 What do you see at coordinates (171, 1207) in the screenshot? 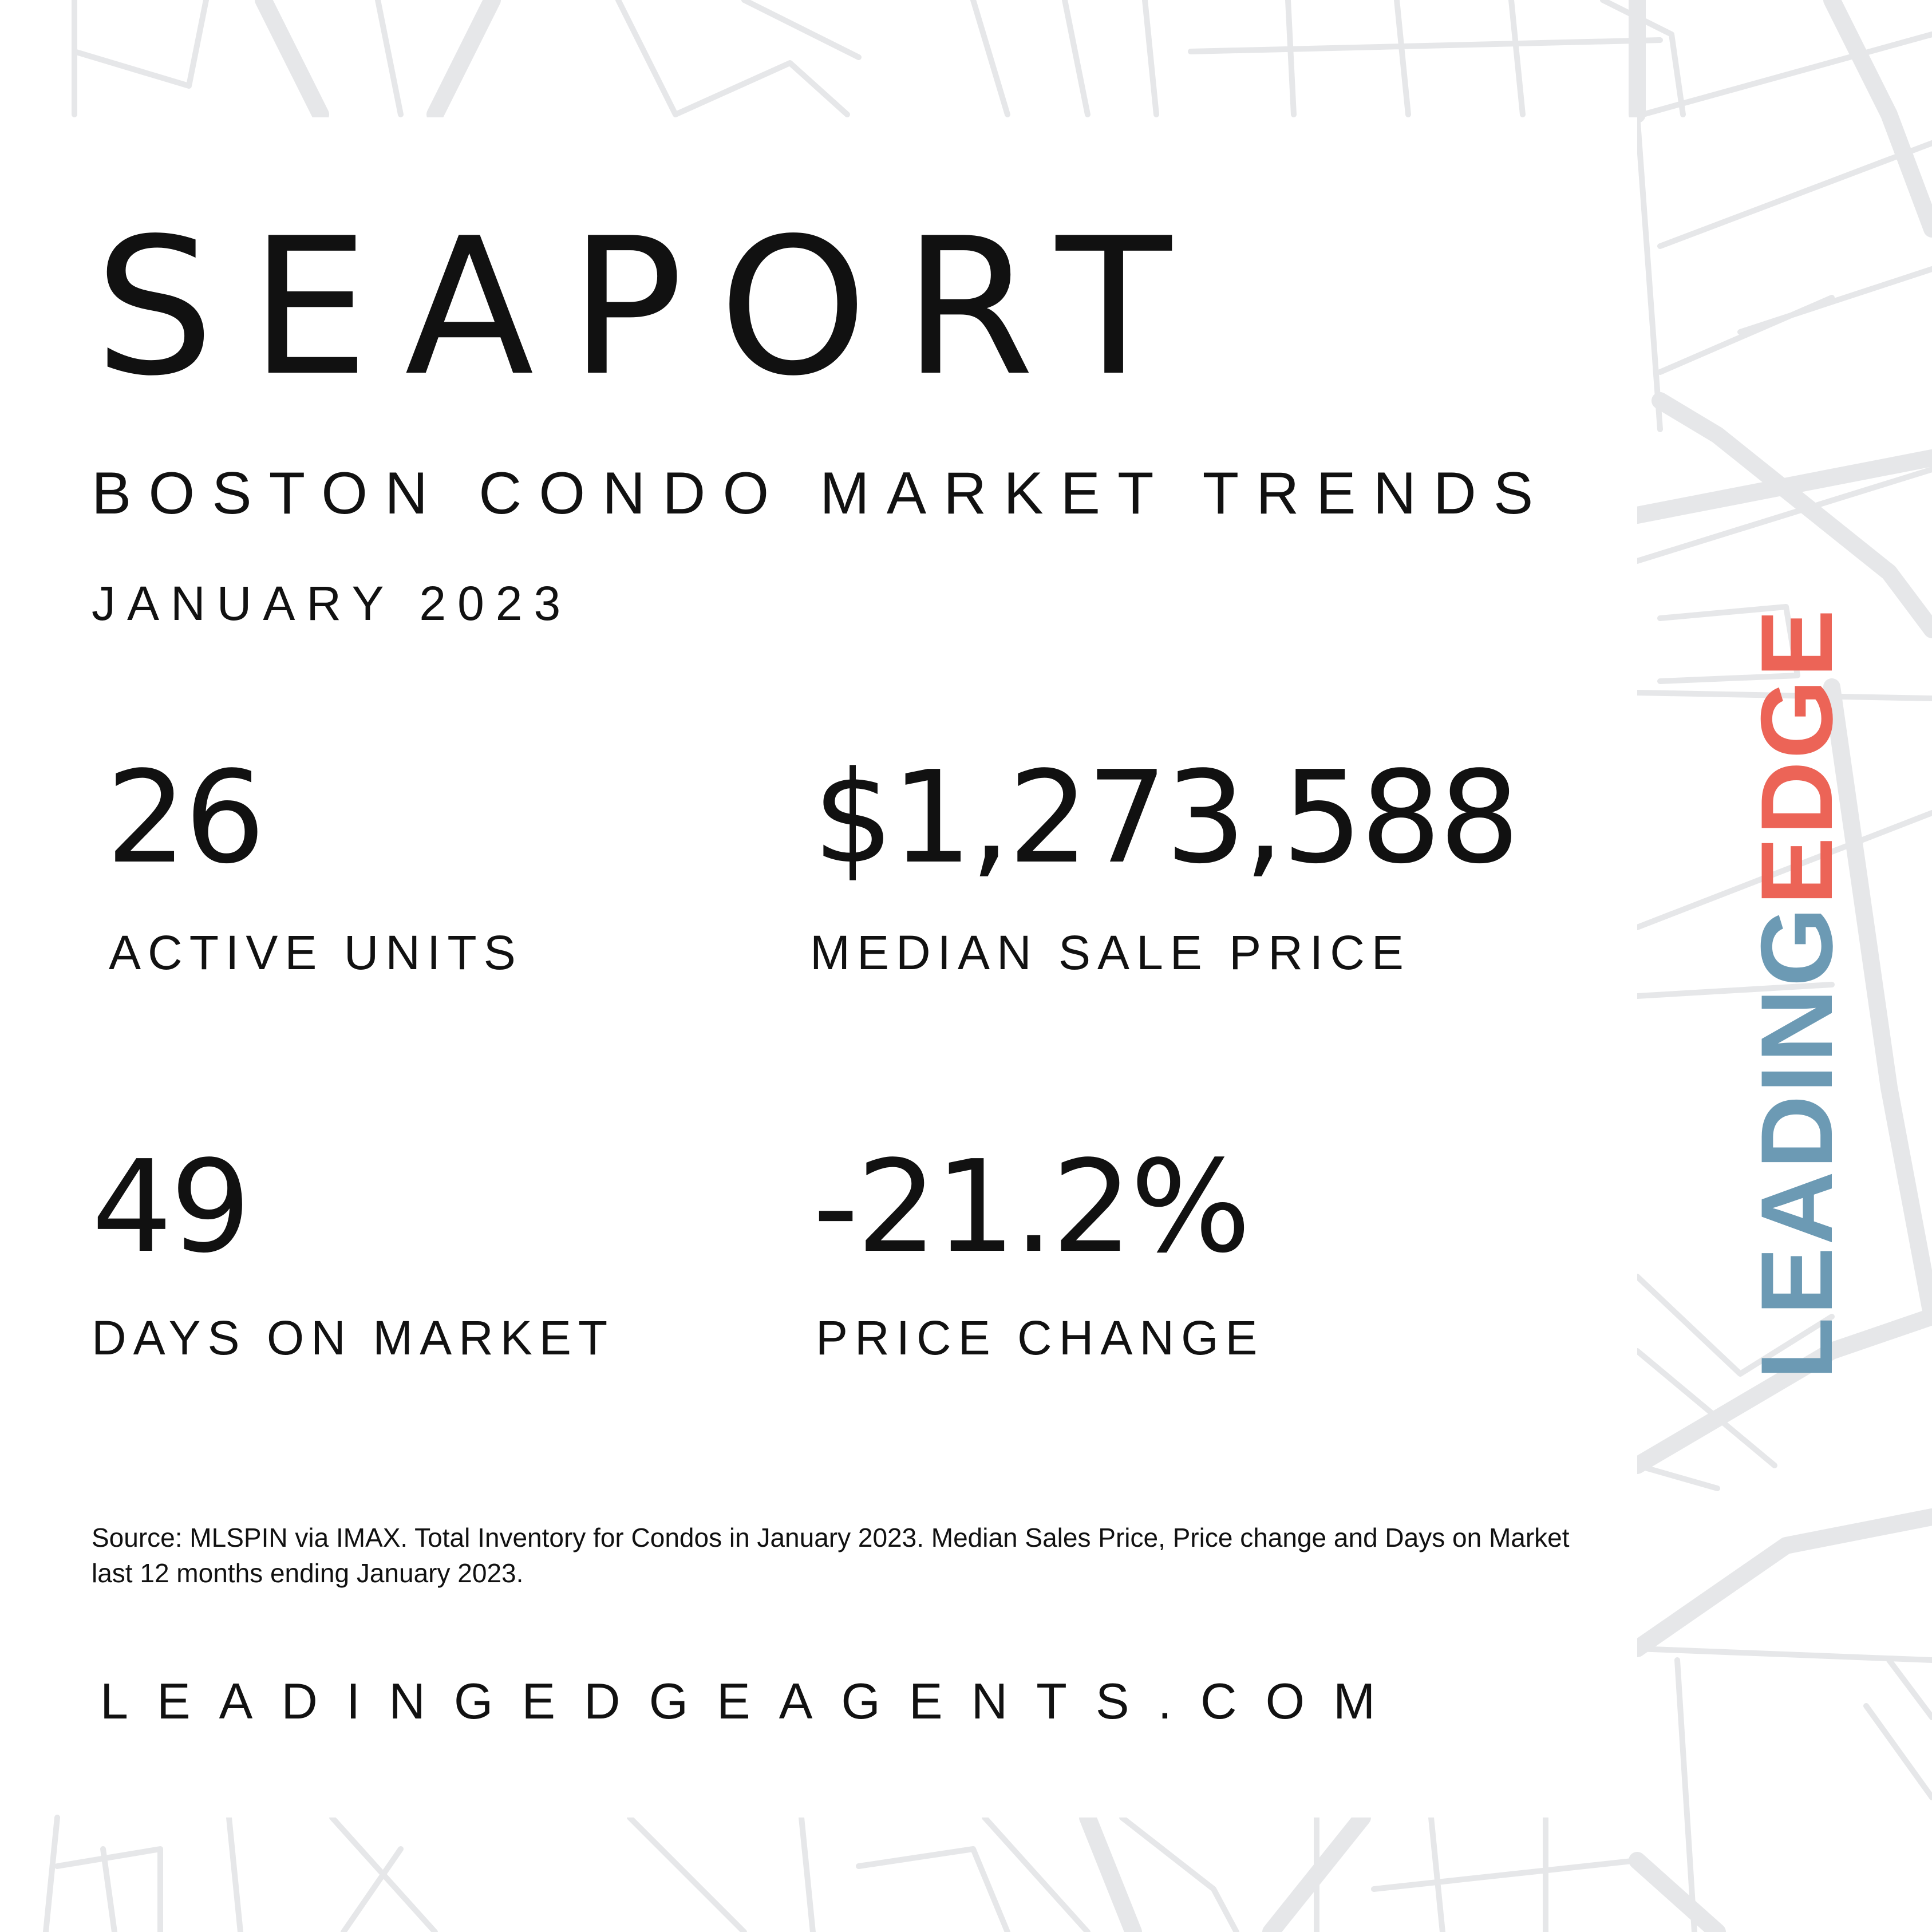
I see `days-on-market-value: 49` at bounding box center [171, 1207].